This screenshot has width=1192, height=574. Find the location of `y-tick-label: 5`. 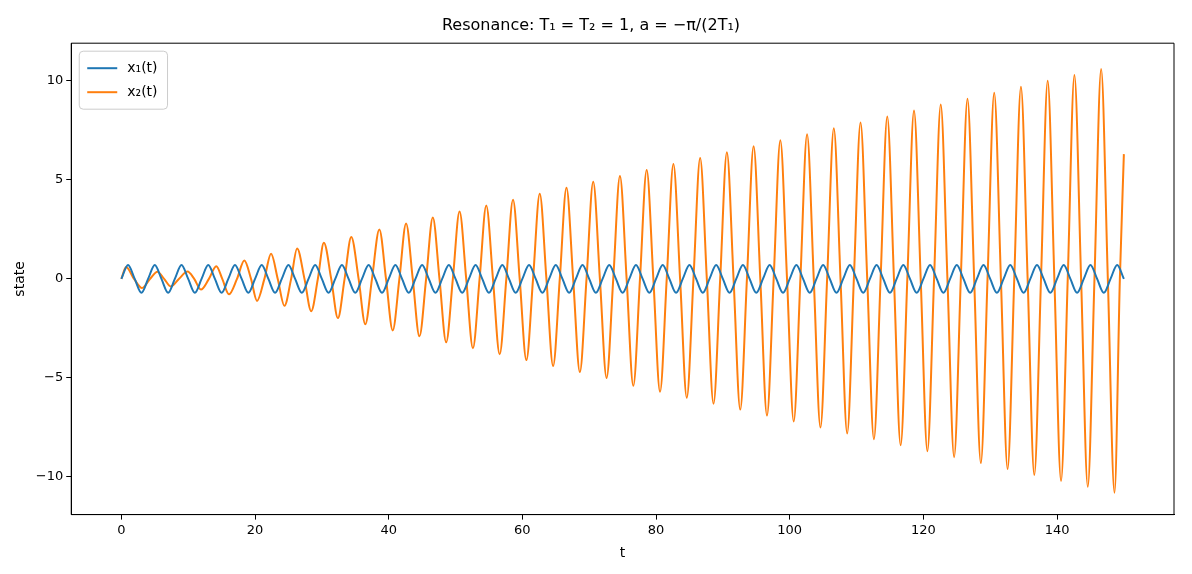

y-tick-label: 5 is located at coordinates (59, 179).